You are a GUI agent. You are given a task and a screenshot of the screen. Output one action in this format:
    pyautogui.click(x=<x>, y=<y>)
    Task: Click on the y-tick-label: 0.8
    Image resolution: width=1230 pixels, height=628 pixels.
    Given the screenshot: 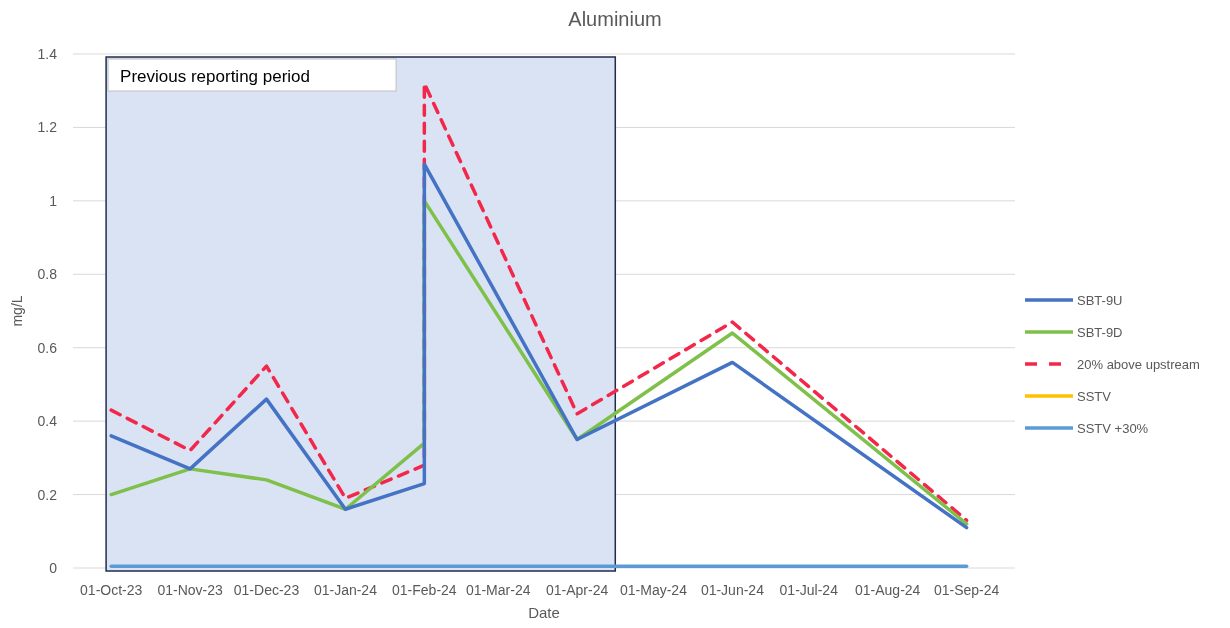 What is the action you would take?
    pyautogui.click(x=47, y=274)
    